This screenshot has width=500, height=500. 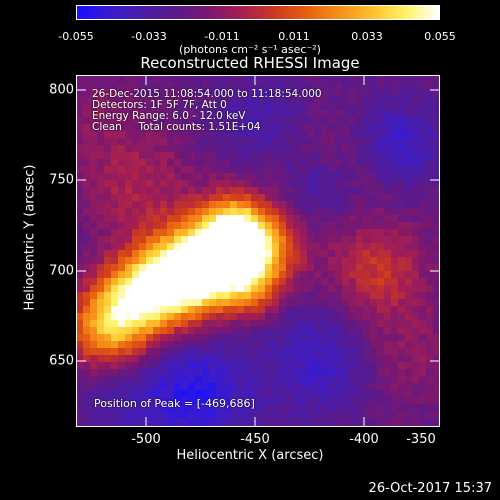 I want to click on peak-position-label: Position of Peak = [-469,686], so click(x=174, y=403).